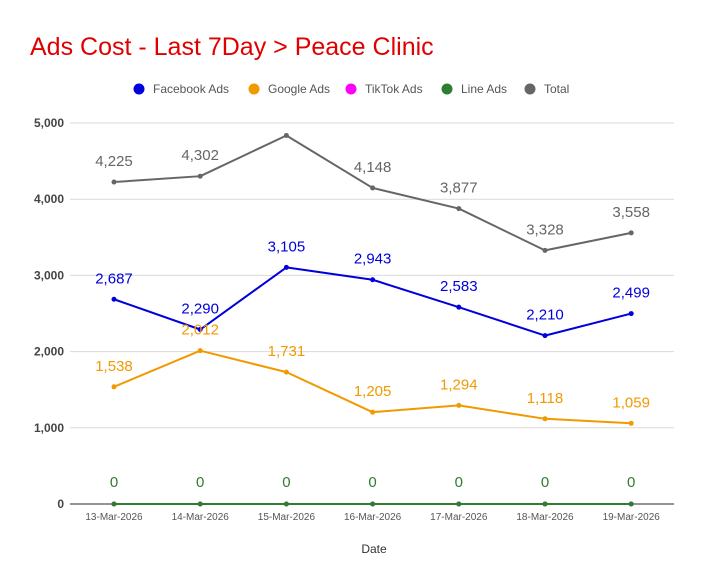 Image resolution: width=704 pixels, height=585 pixels. Describe the element at coordinates (299, 89) in the screenshot. I see `legend-label: Google Ads` at that location.